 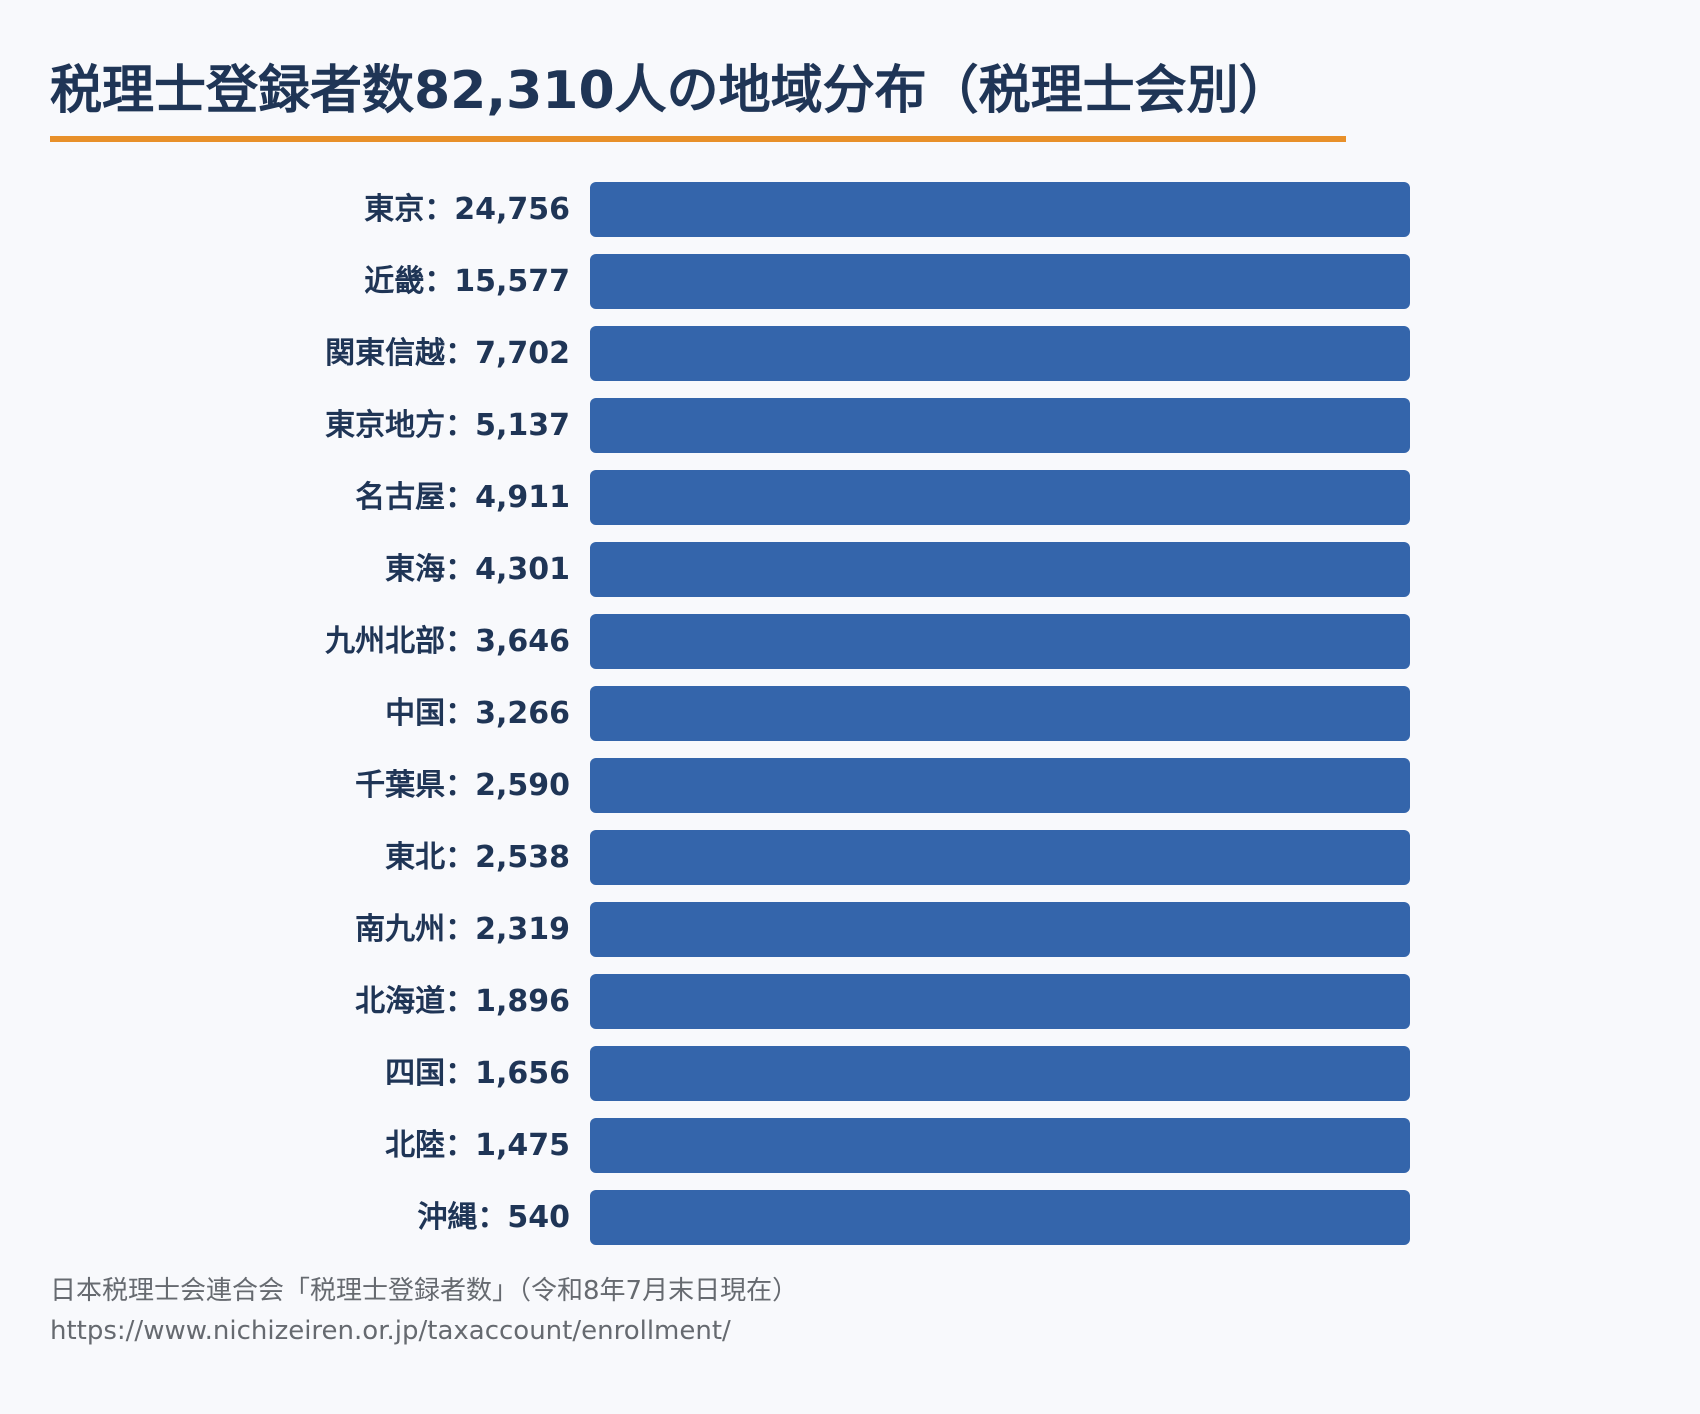 I want to click on bar-label-11: 南九州：2,319, so click(x=462, y=929).